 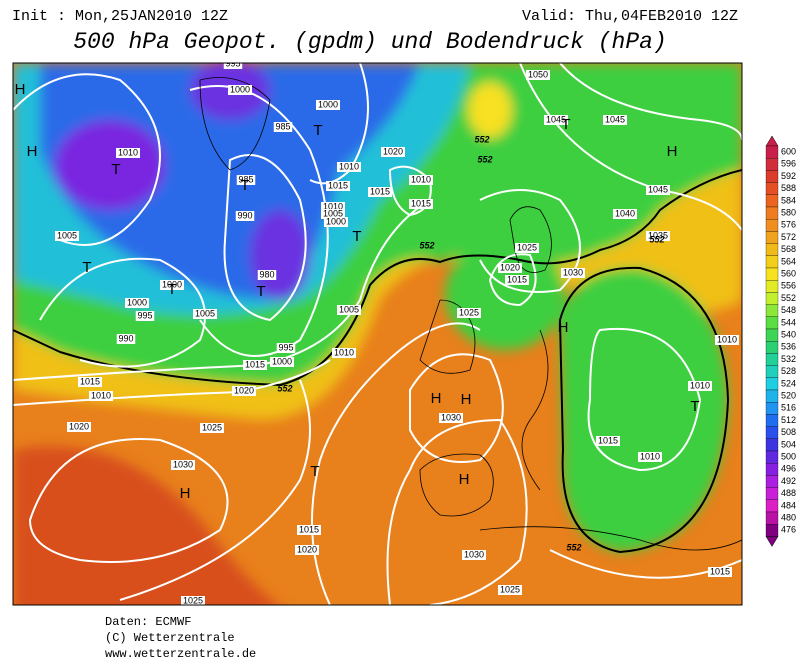 I want to click on colorbar-label: 564, so click(x=788, y=261).